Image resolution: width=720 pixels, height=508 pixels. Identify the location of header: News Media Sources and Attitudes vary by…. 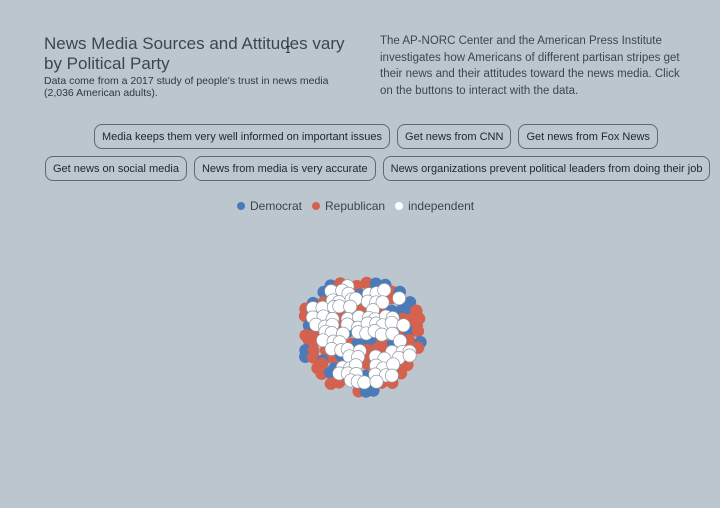
(199, 66).